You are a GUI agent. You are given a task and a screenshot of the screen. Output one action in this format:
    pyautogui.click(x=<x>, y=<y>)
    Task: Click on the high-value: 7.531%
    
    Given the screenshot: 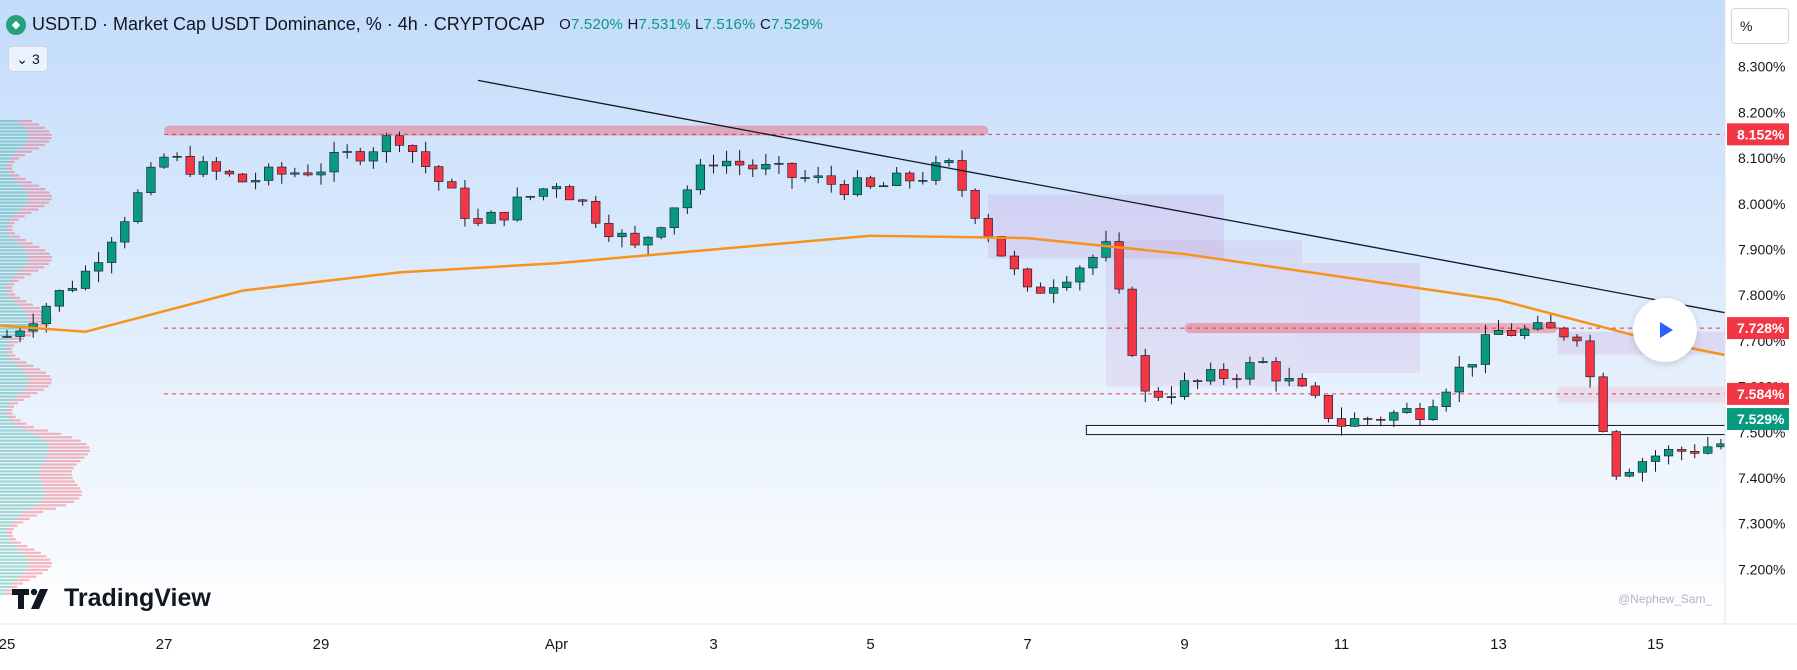 What is the action you would take?
    pyautogui.click(x=664, y=24)
    